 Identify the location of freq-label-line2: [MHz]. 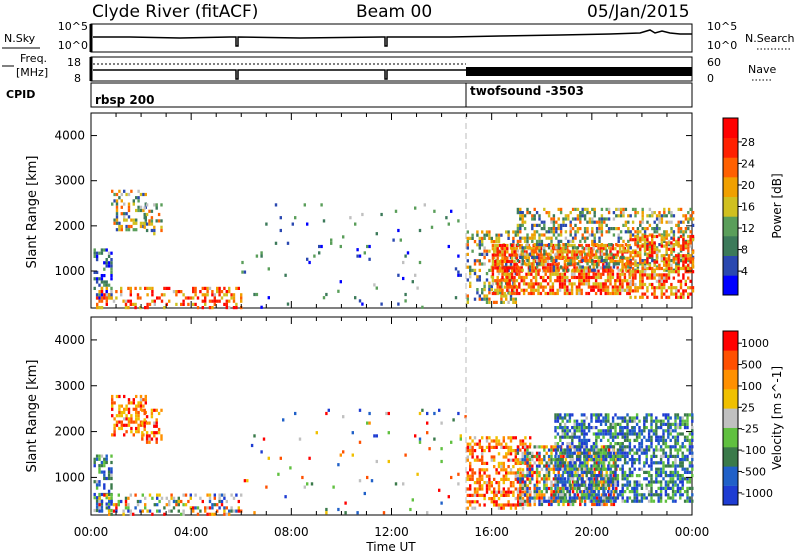
(32, 72).